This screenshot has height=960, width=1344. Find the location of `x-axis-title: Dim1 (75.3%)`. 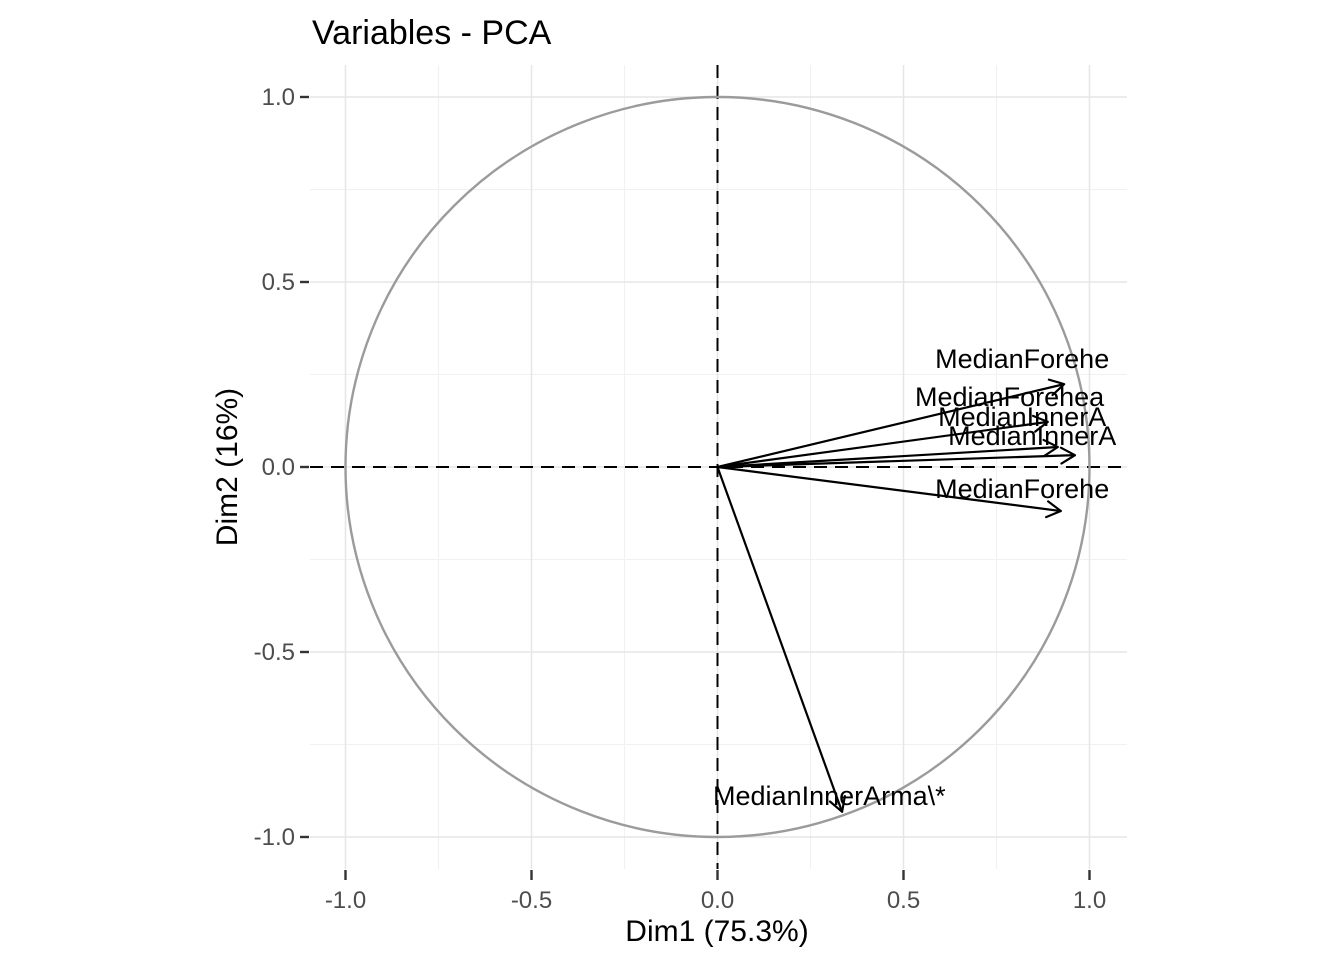

x-axis-title: Dim1 (75.3%) is located at coordinates (716, 931).